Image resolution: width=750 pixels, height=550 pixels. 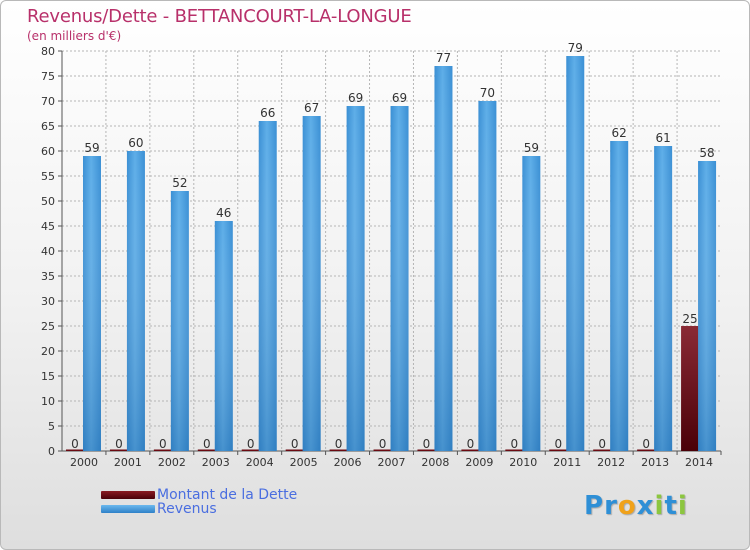 I want to click on data-label-dette-2009: 0, so click(x=471, y=444).